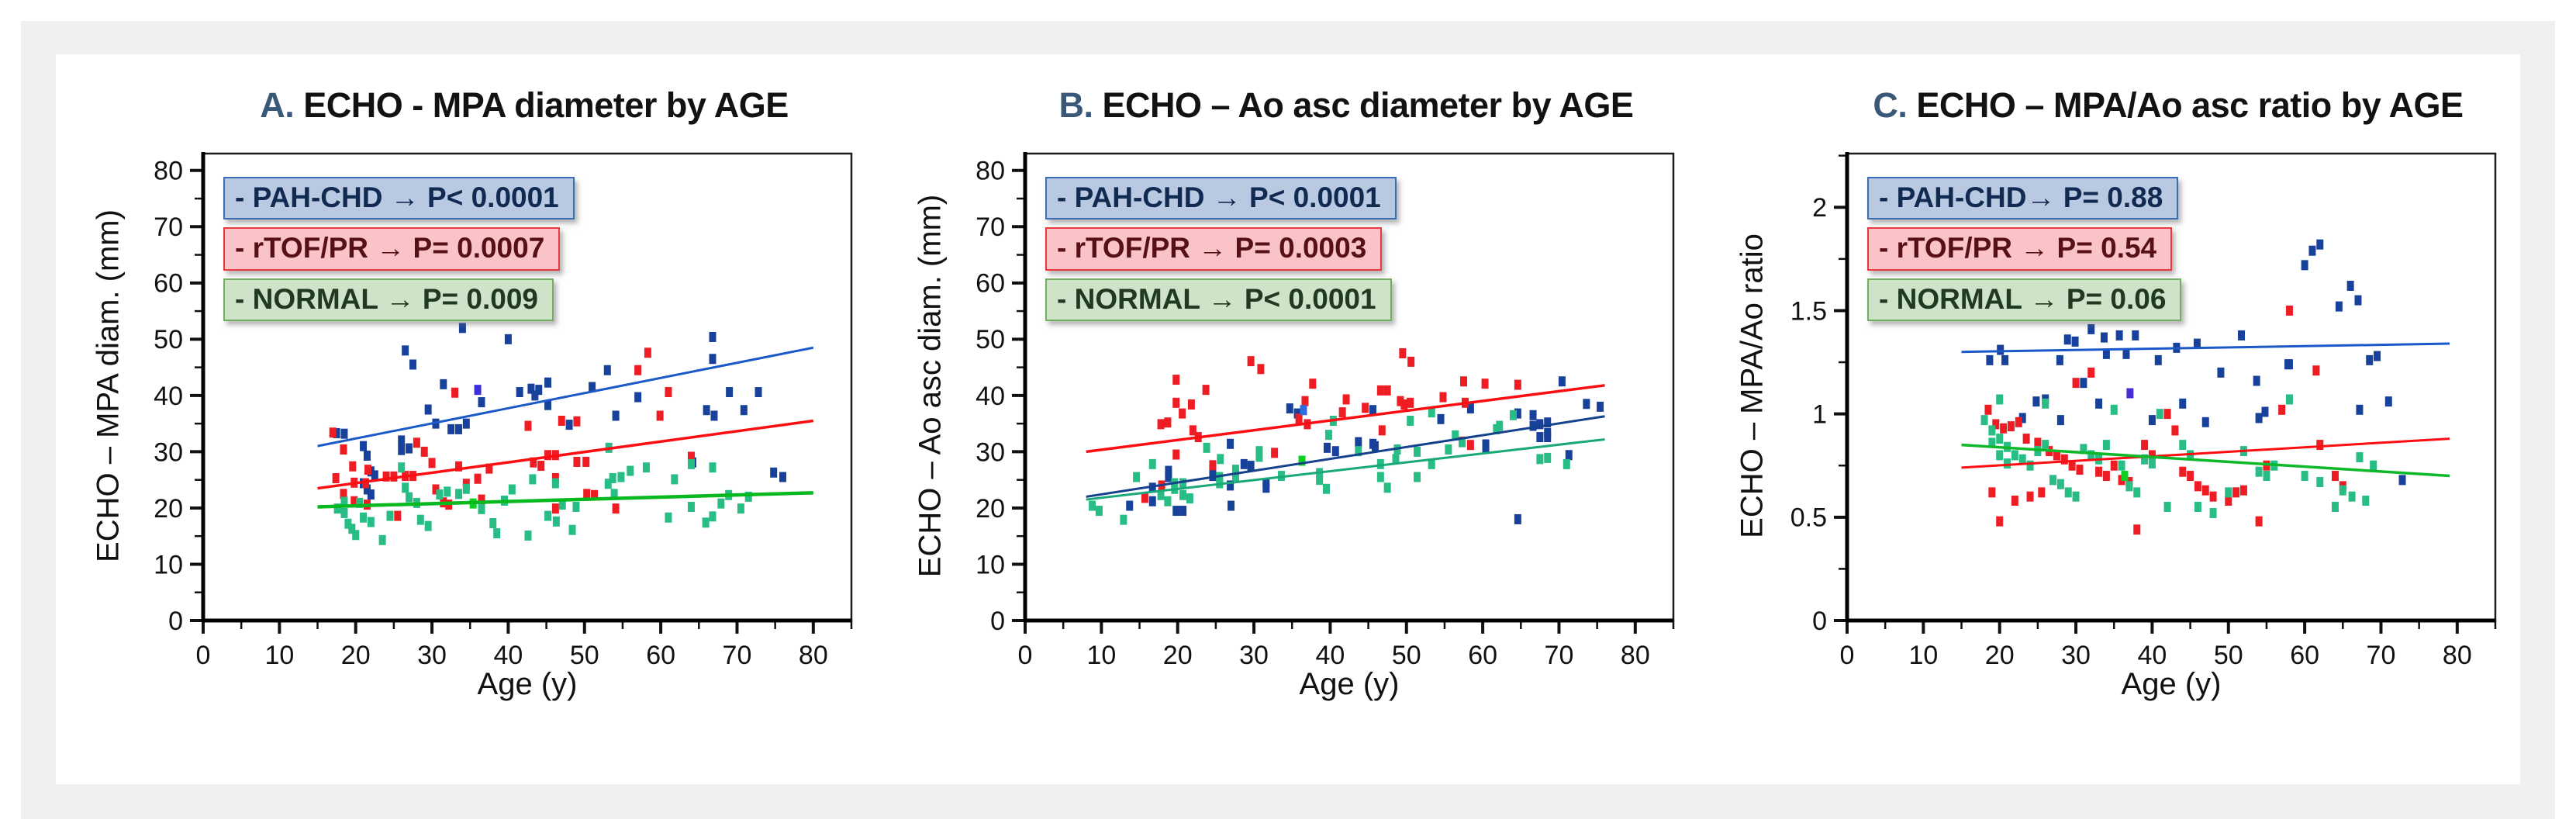  I want to click on legend-label: - NORMAL → P= 0.06, so click(2023, 298).